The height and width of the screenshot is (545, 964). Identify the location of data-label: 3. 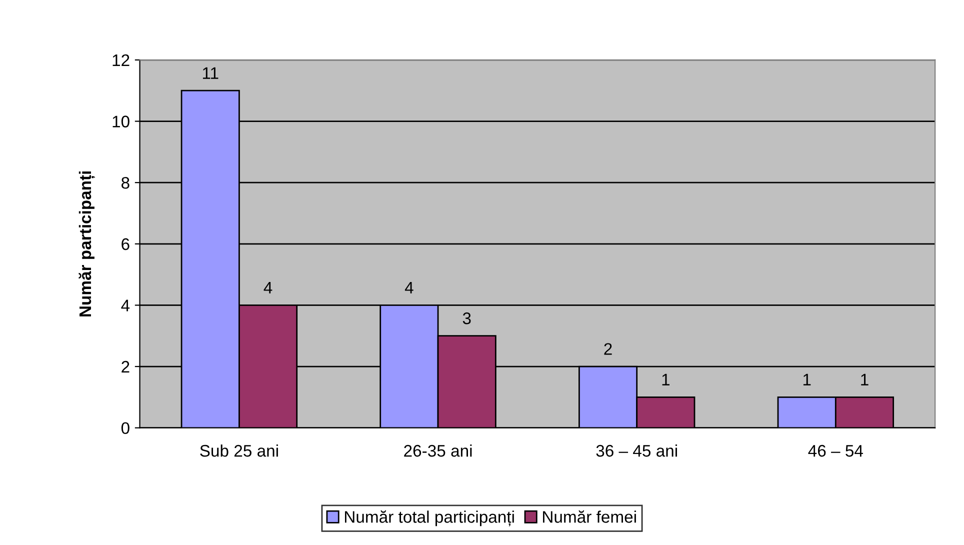
(466, 318).